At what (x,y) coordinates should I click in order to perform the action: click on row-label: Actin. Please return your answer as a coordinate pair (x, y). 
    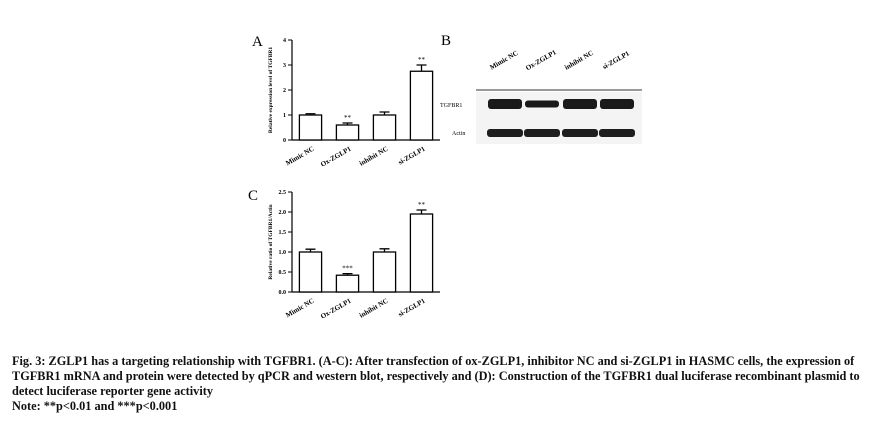
    Looking at the image, I should click on (458, 134).